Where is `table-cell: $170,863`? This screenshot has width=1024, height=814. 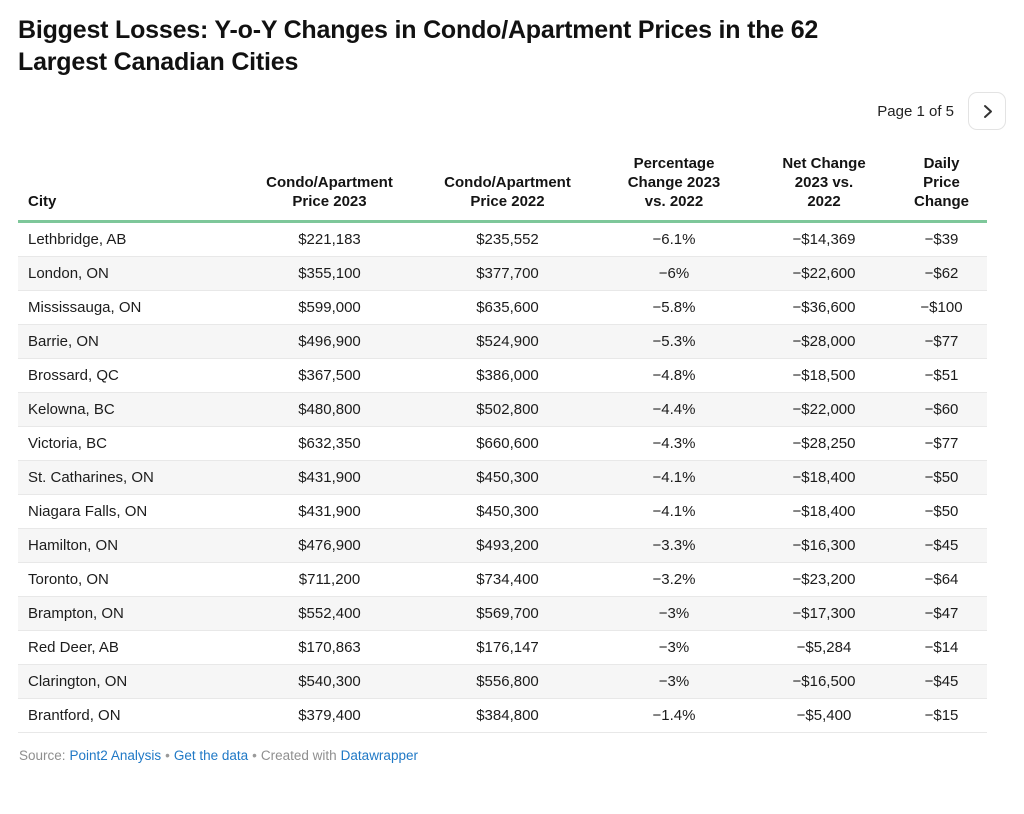 table-cell: $170,863 is located at coordinates (329, 647).